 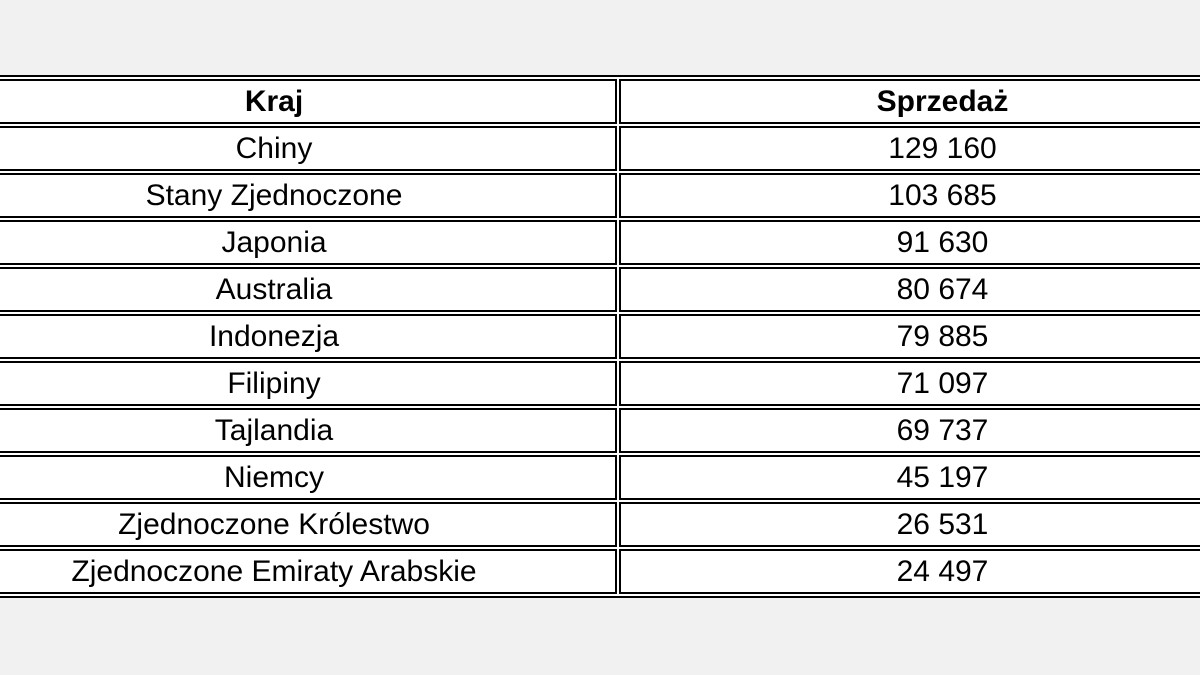 I want to click on sales-cell: 129 160, so click(x=909, y=148).